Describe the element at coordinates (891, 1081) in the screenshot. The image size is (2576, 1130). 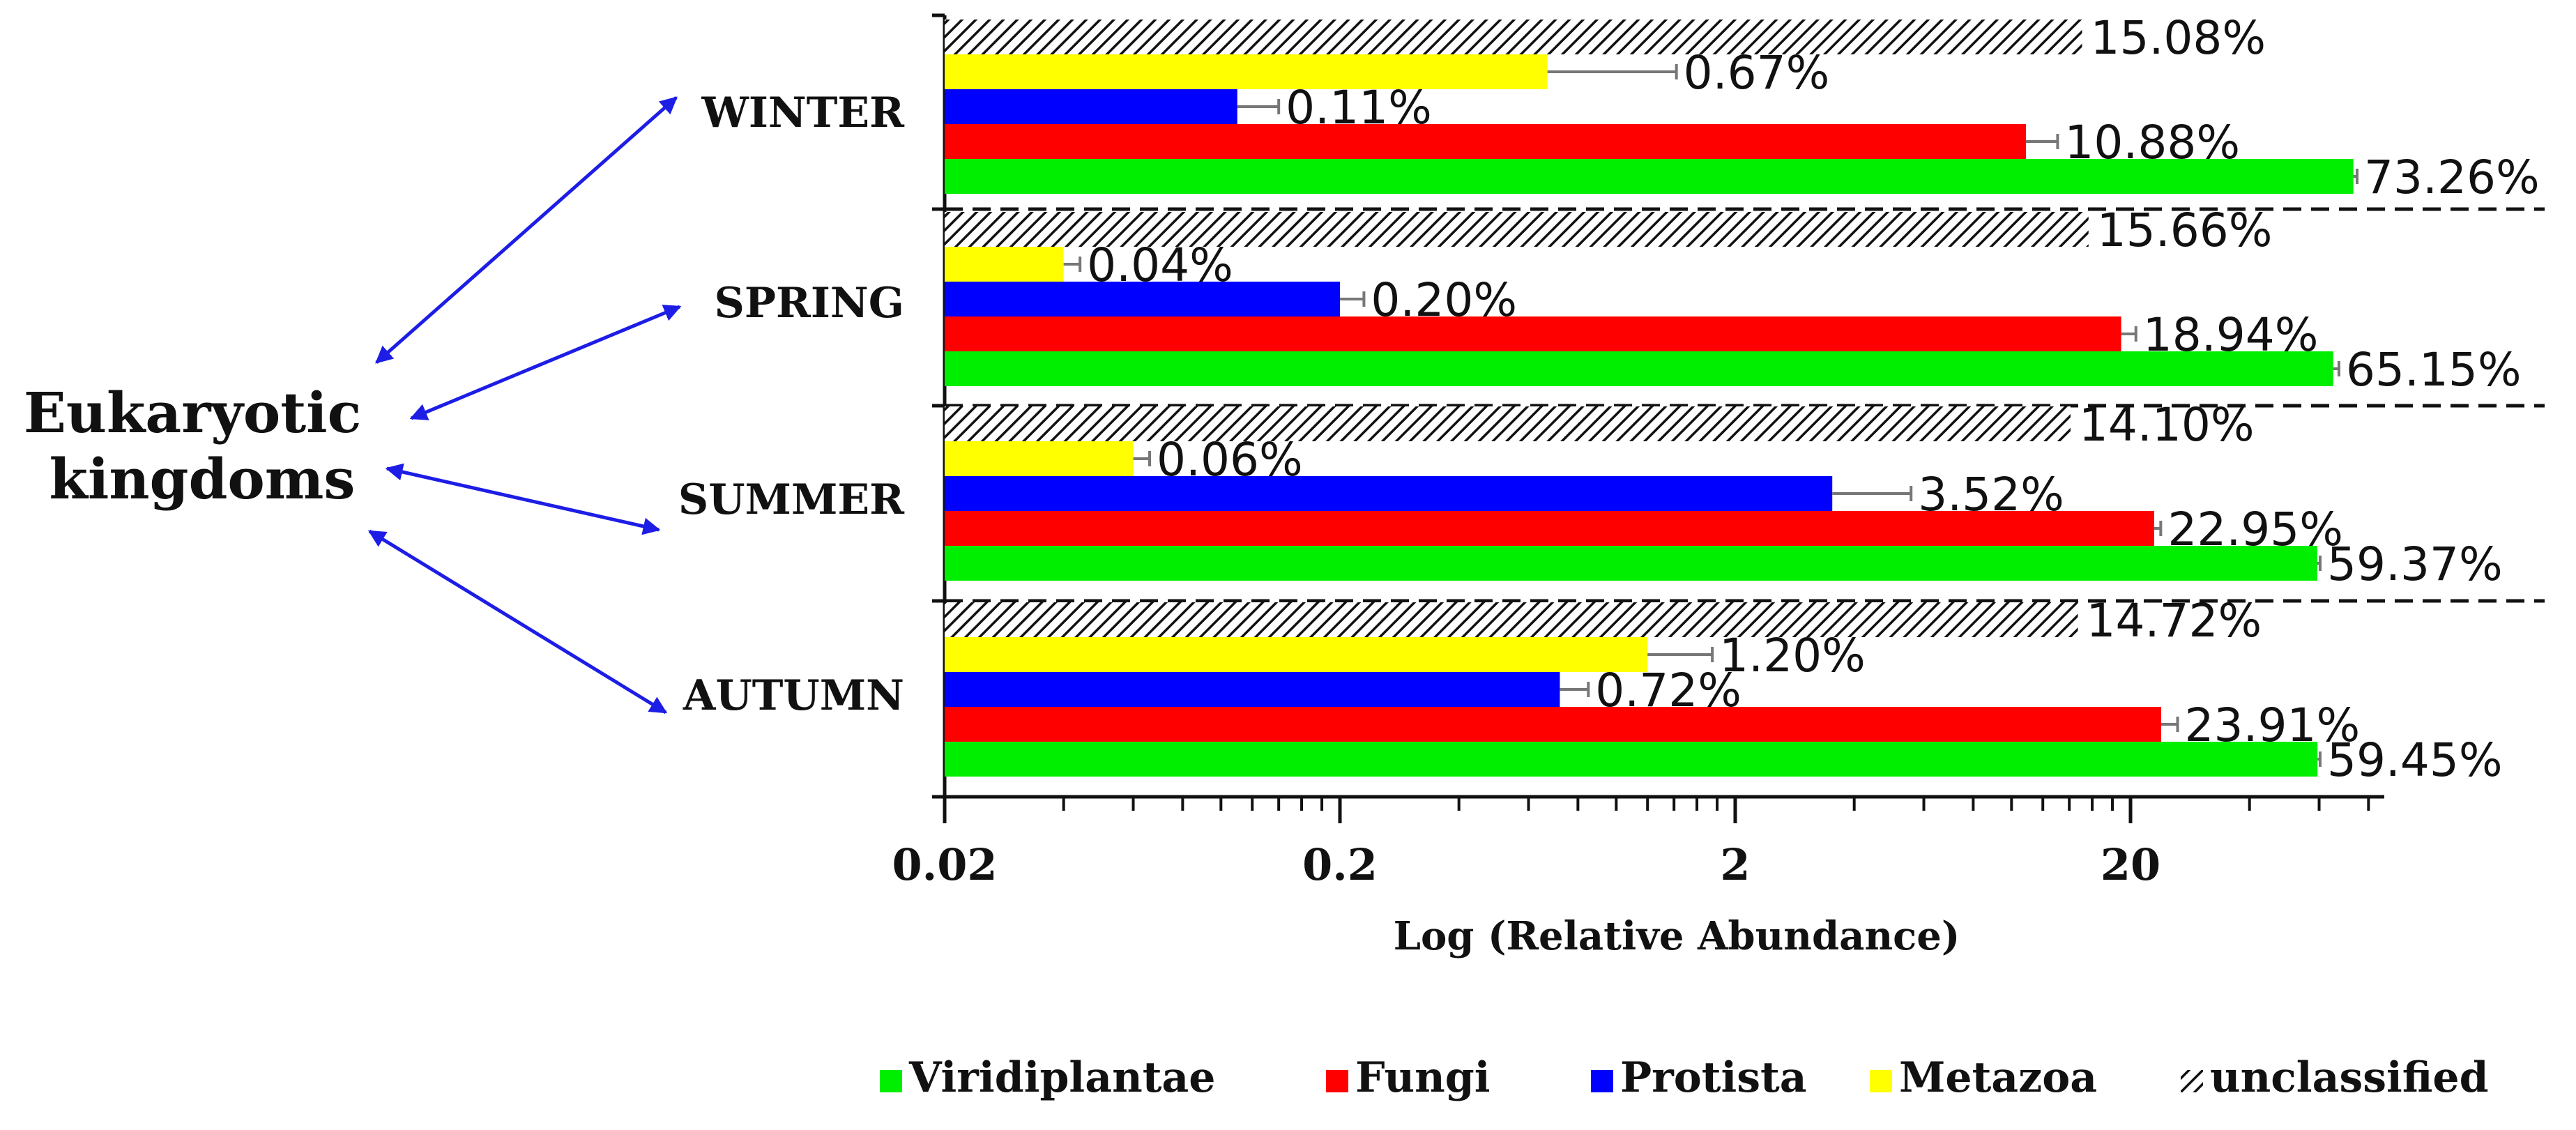
I see `legend-swatch-viridiplantae` at that location.